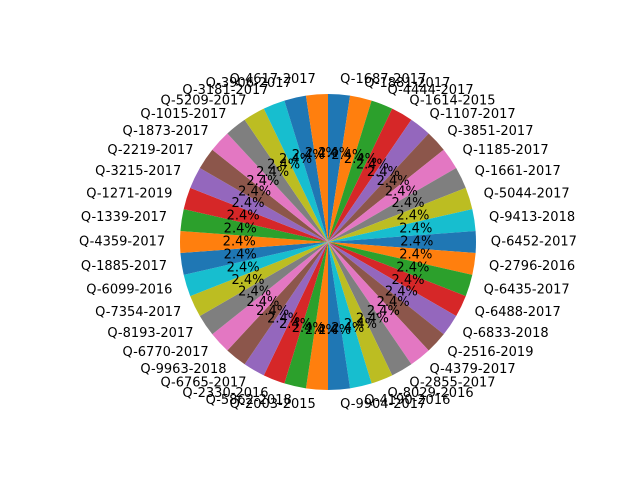 The height and width of the screenshot is (480, 640). Describe the element at coordinates (490, 352) in the screenshot. I see `slice-category-label: Q-2516-2019` at that location.